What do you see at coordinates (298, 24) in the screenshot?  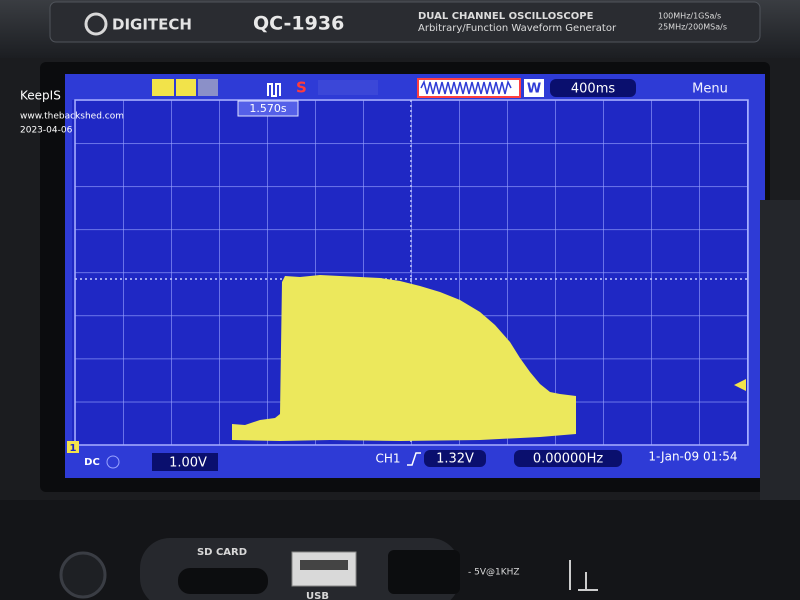 I see `model: QC-1936` at bounding box center [298, 24].